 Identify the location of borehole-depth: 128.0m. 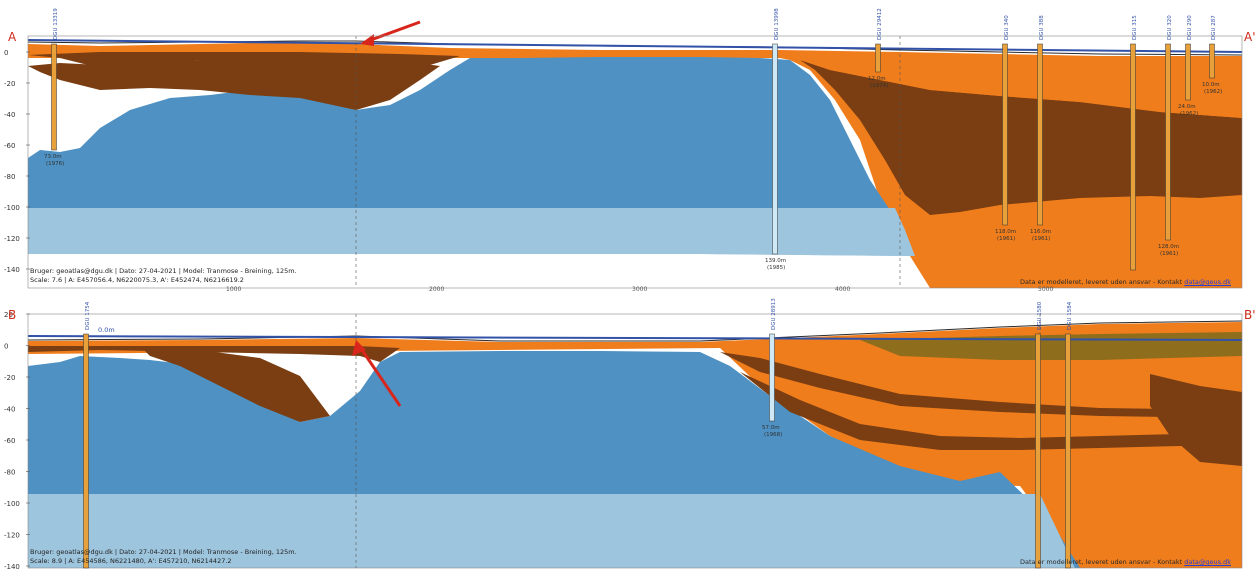
(1168, 247).